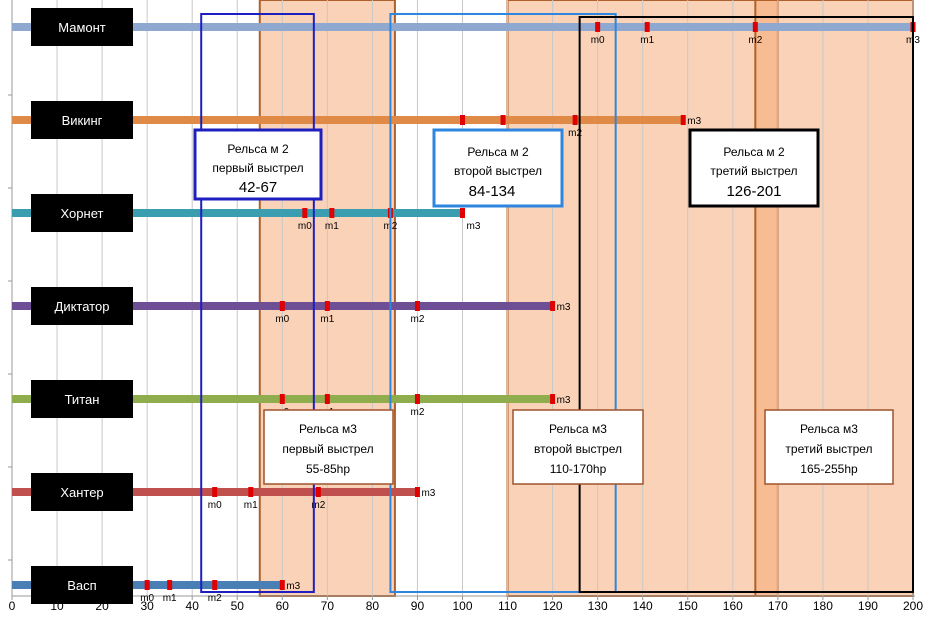 This screenshot has height=634, width=930. I want to click on m3-shot1-subtitle: первый выстрел, so click(327, 449).